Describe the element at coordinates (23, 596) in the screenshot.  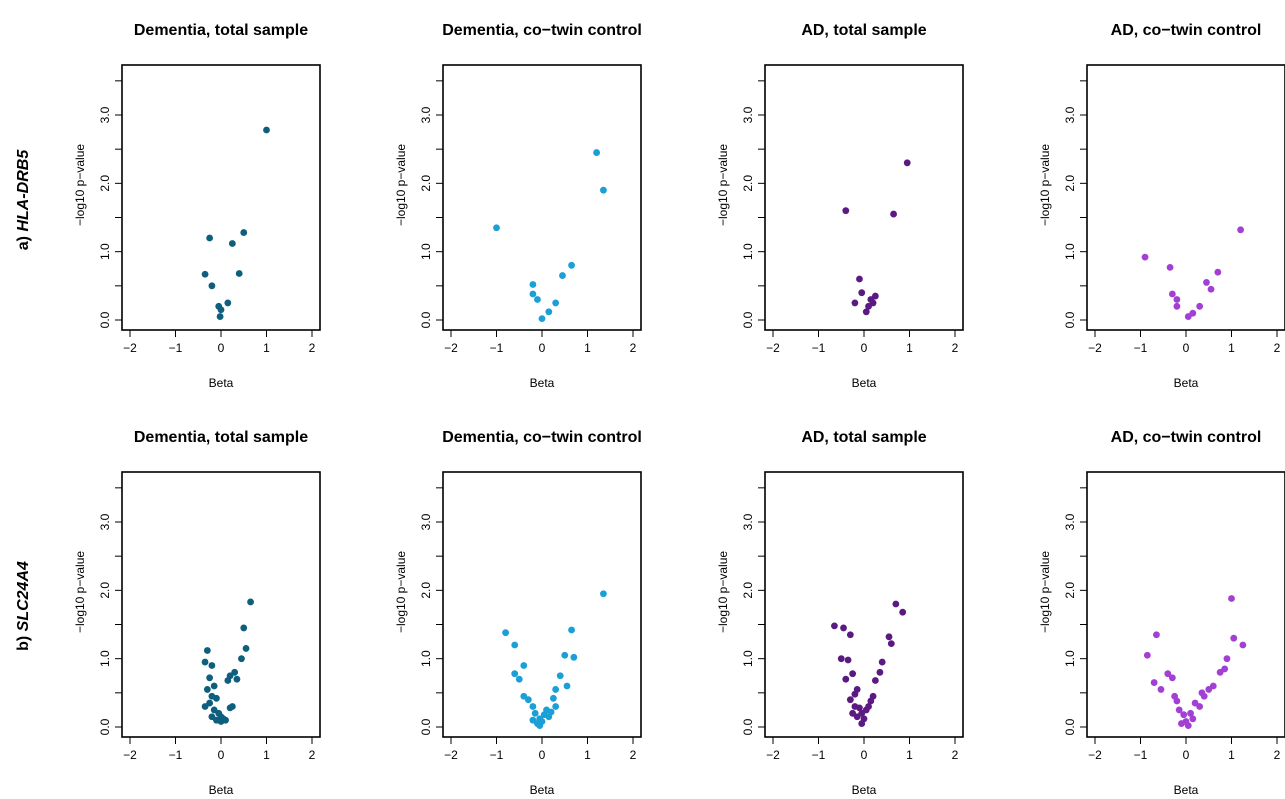
I see `row-label-b-gene: SLC24A4` at that location.